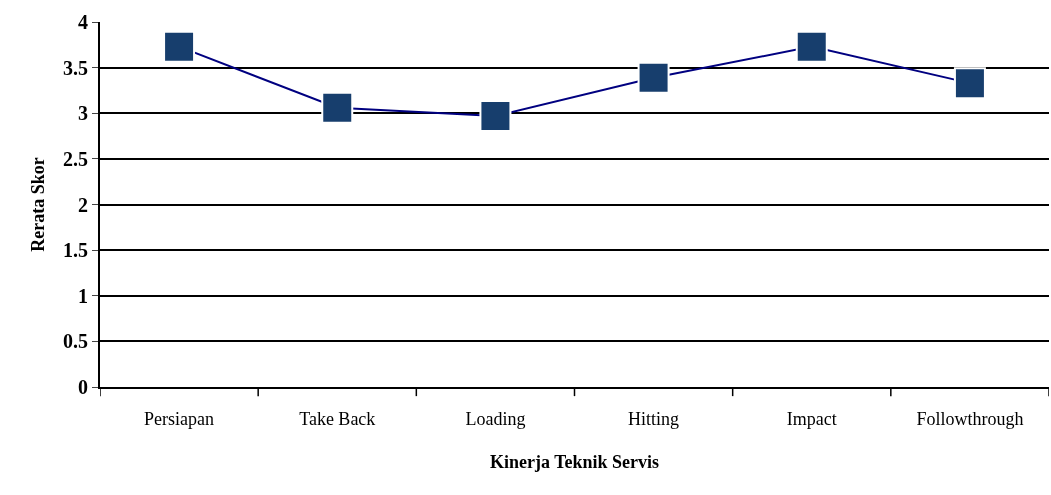  I want to click on y-tick-label: 3.5, so click(75, 67).